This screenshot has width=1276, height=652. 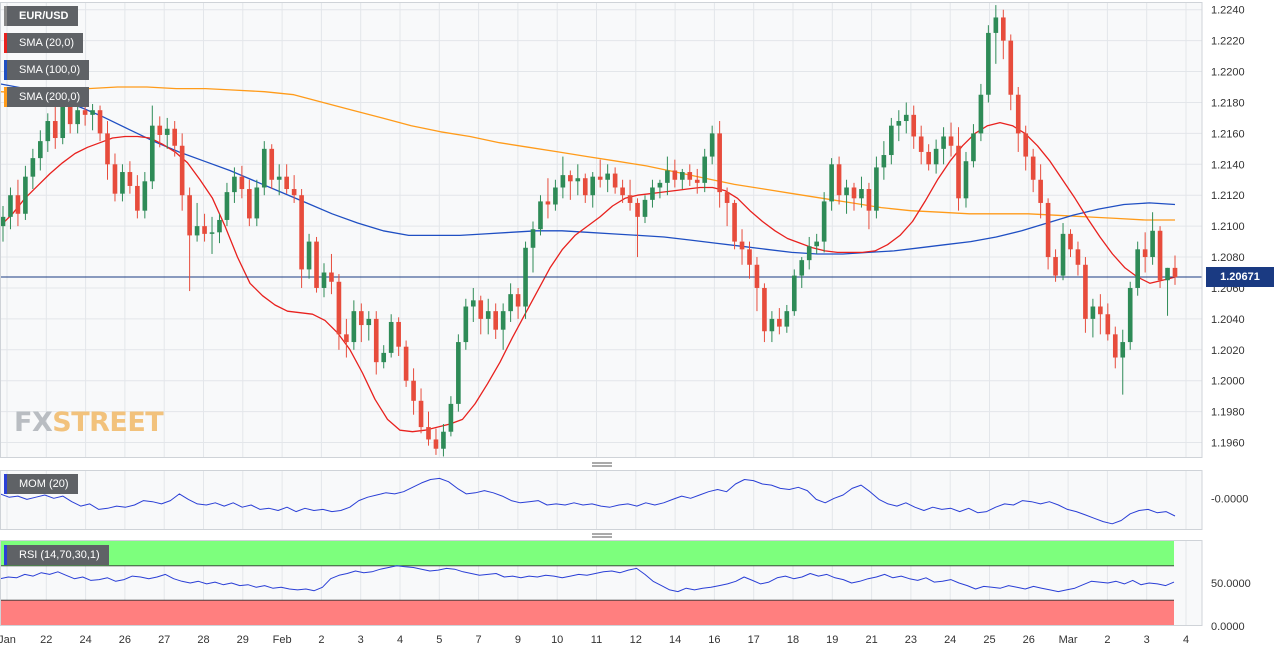 What do you see at coordinates (596, 640) in the screenshot?
I see `x-tick-label: 11` at bounding box center [596, 640].